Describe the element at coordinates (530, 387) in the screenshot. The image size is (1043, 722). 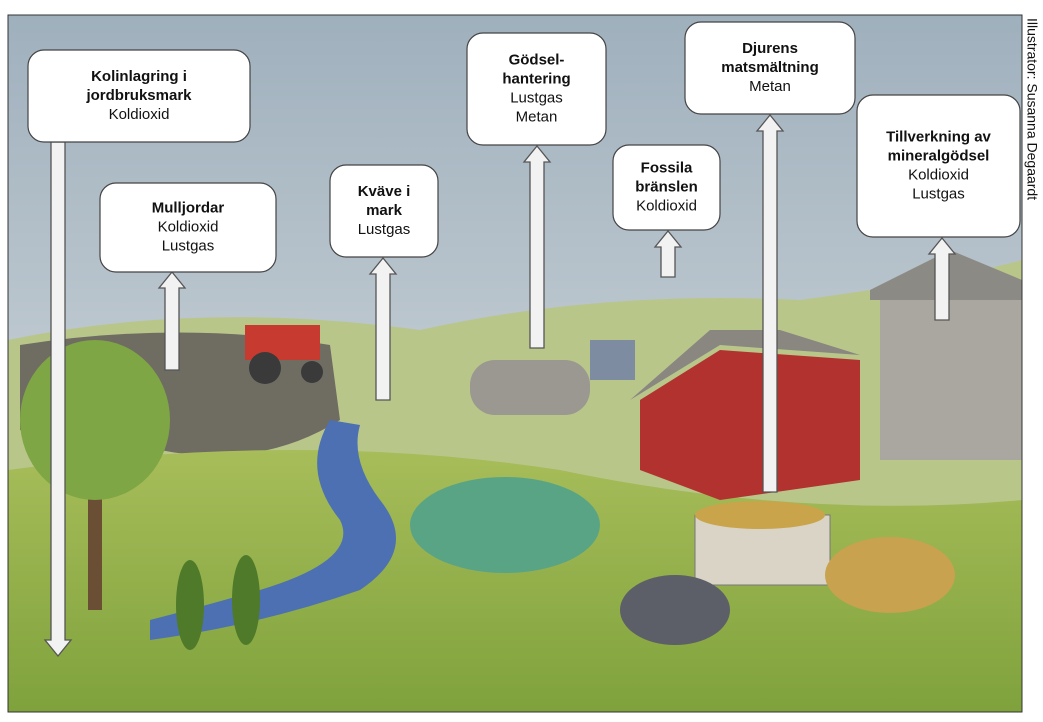
I see `slurry-tanker` at that location.